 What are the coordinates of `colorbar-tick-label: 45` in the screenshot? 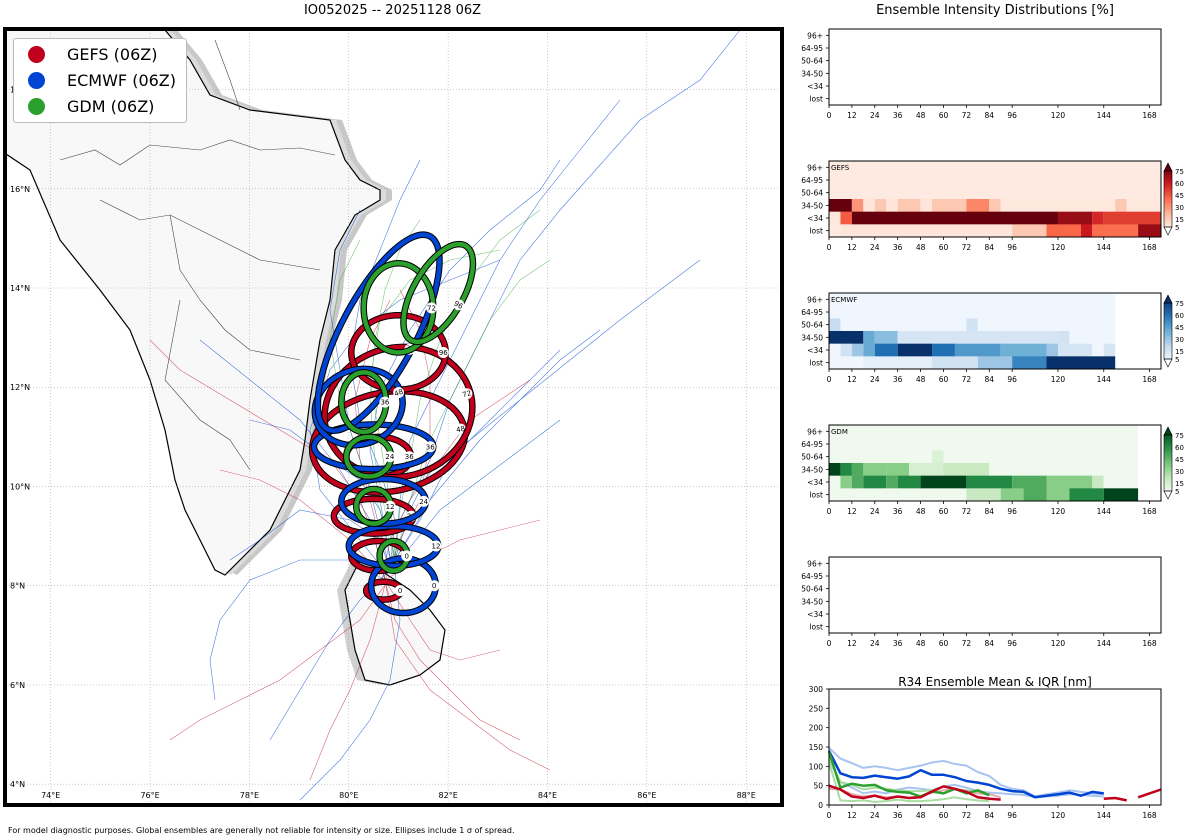 It's located at (1179, 196).